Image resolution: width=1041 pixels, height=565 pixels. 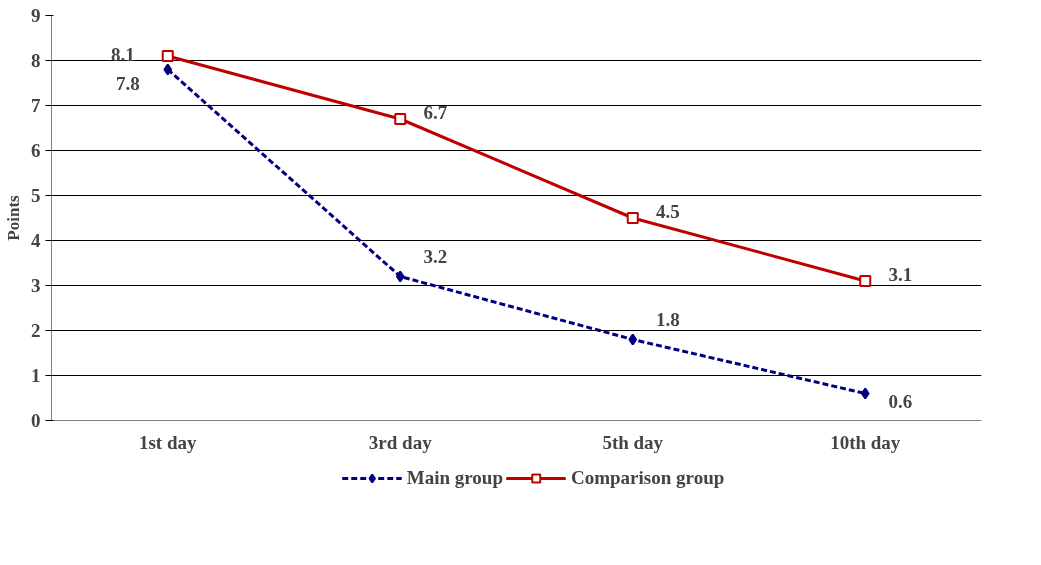 What do you see at coordinates (900, 274) in the screenshot?
I see `data-label: 3.1` at bounding box center [900, 274].